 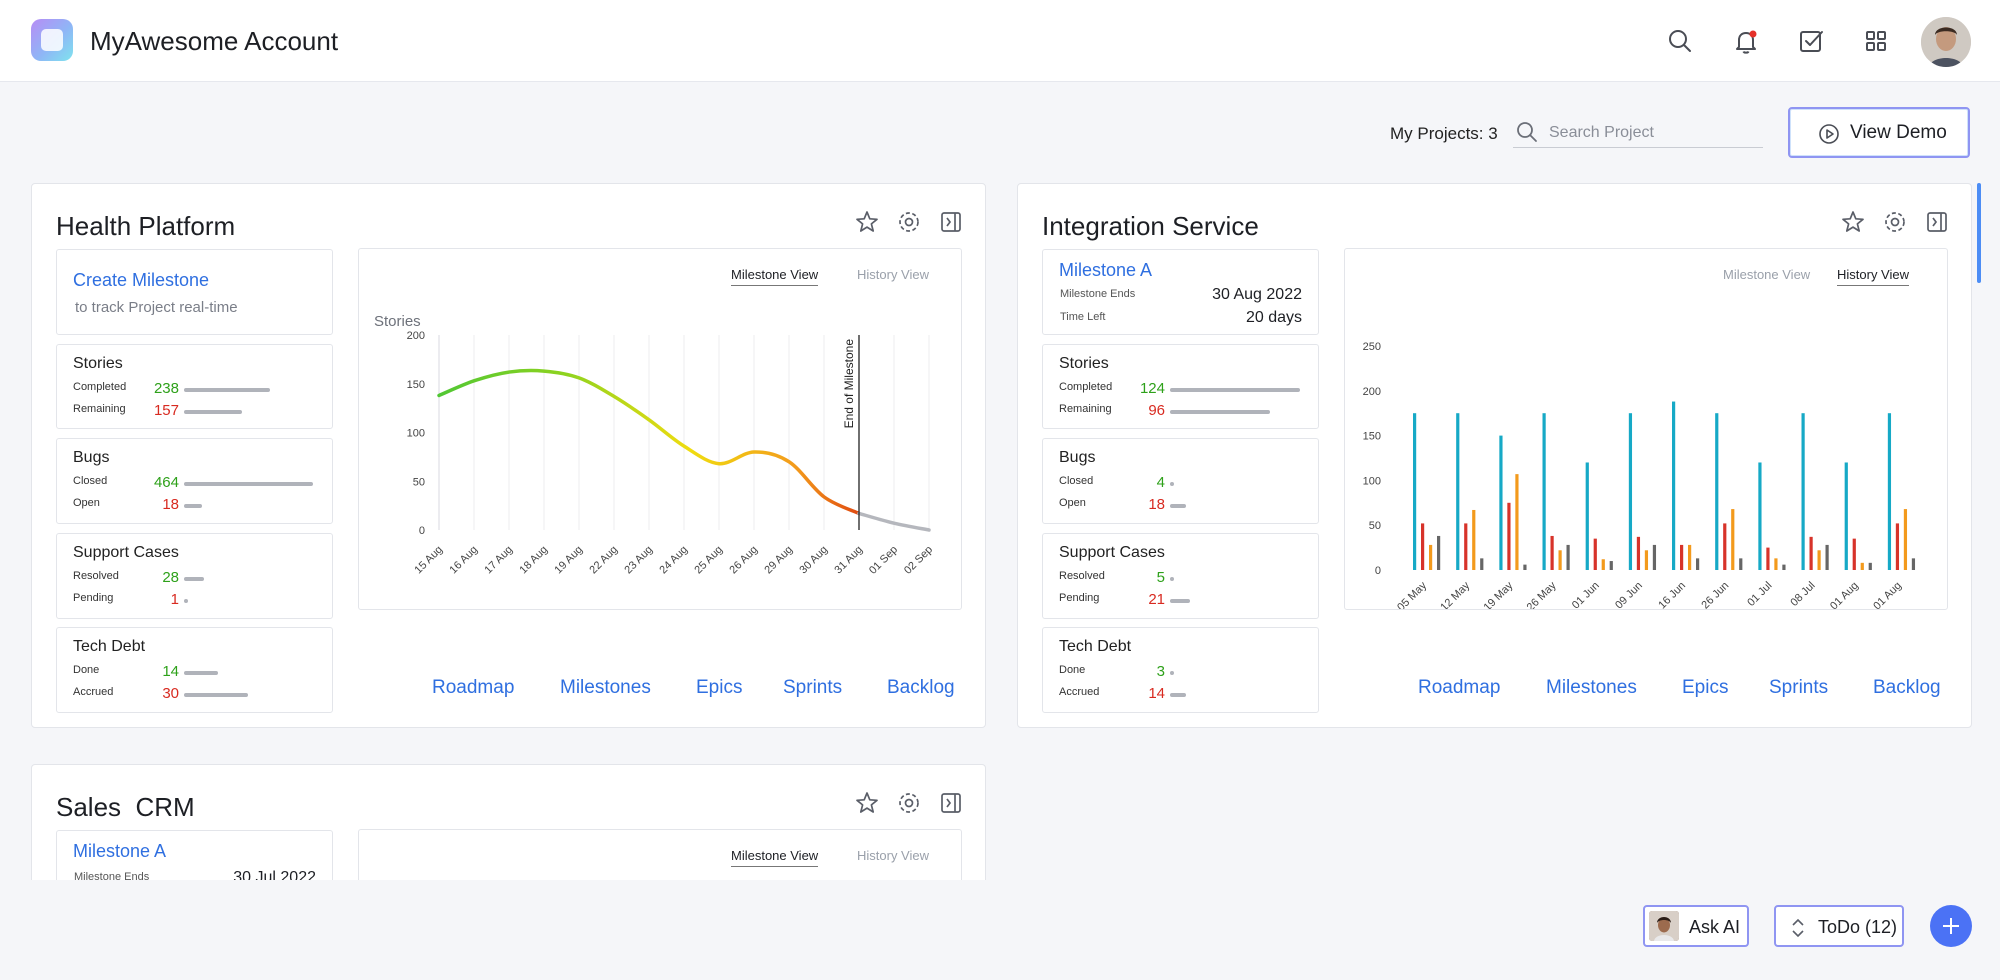 What do you see at coordinates (416, 385) in the screenshot?
I see `y-tick-label: 150` at bounding box center [416, 385].